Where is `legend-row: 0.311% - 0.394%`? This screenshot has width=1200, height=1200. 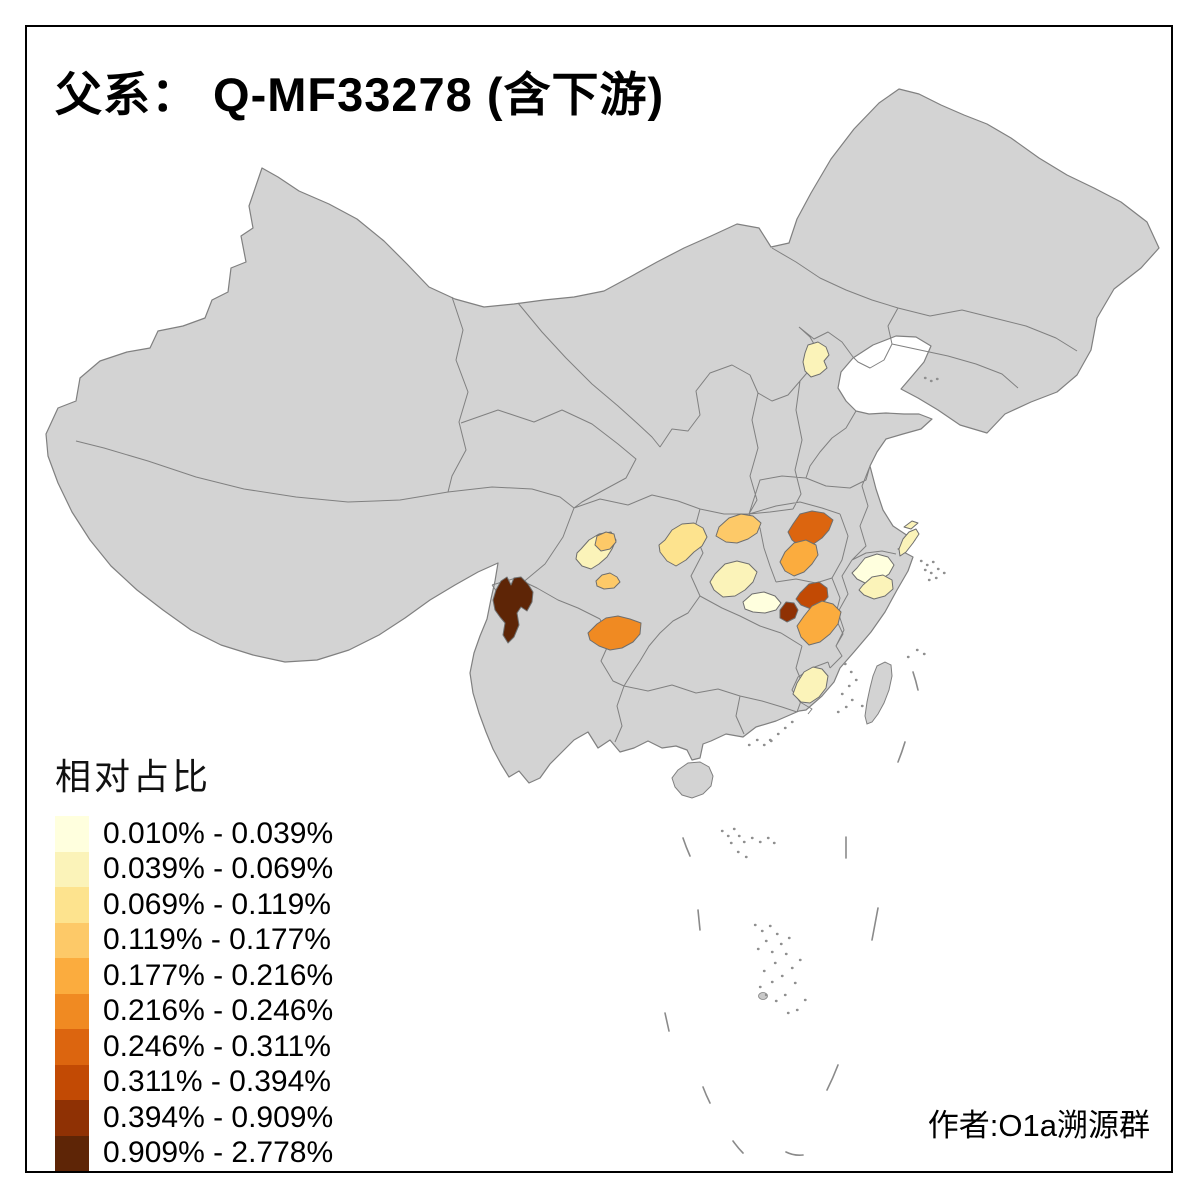 legend-row: 0.311% - 0.394% is located at coordinates (194, 1082).